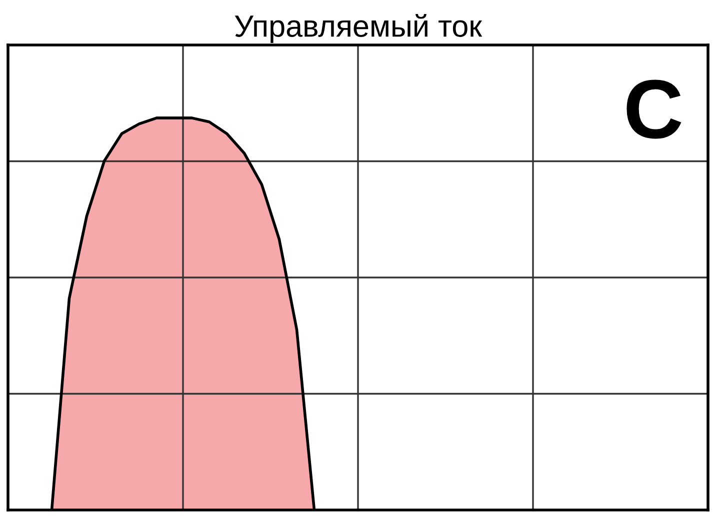 The image size is (718, 519). I want to click on annotation: C, so click(654, 109).